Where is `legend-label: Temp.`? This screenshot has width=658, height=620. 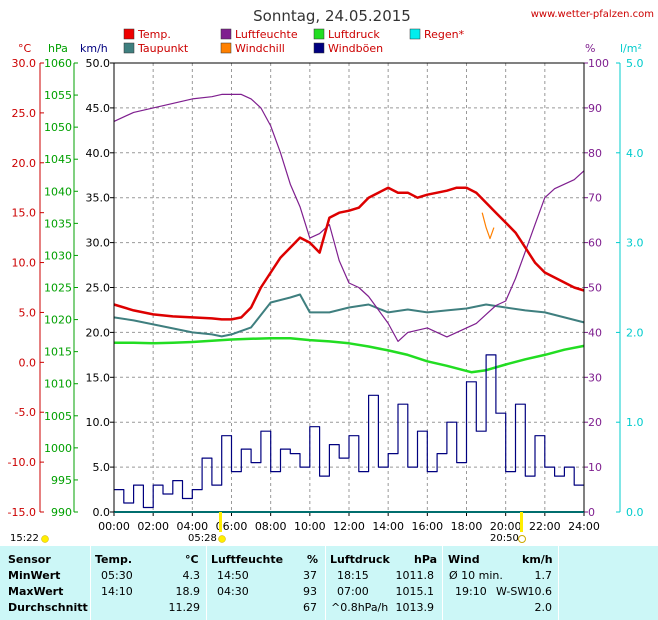 legend-label: Temp. is located at coordinates (154, 34).